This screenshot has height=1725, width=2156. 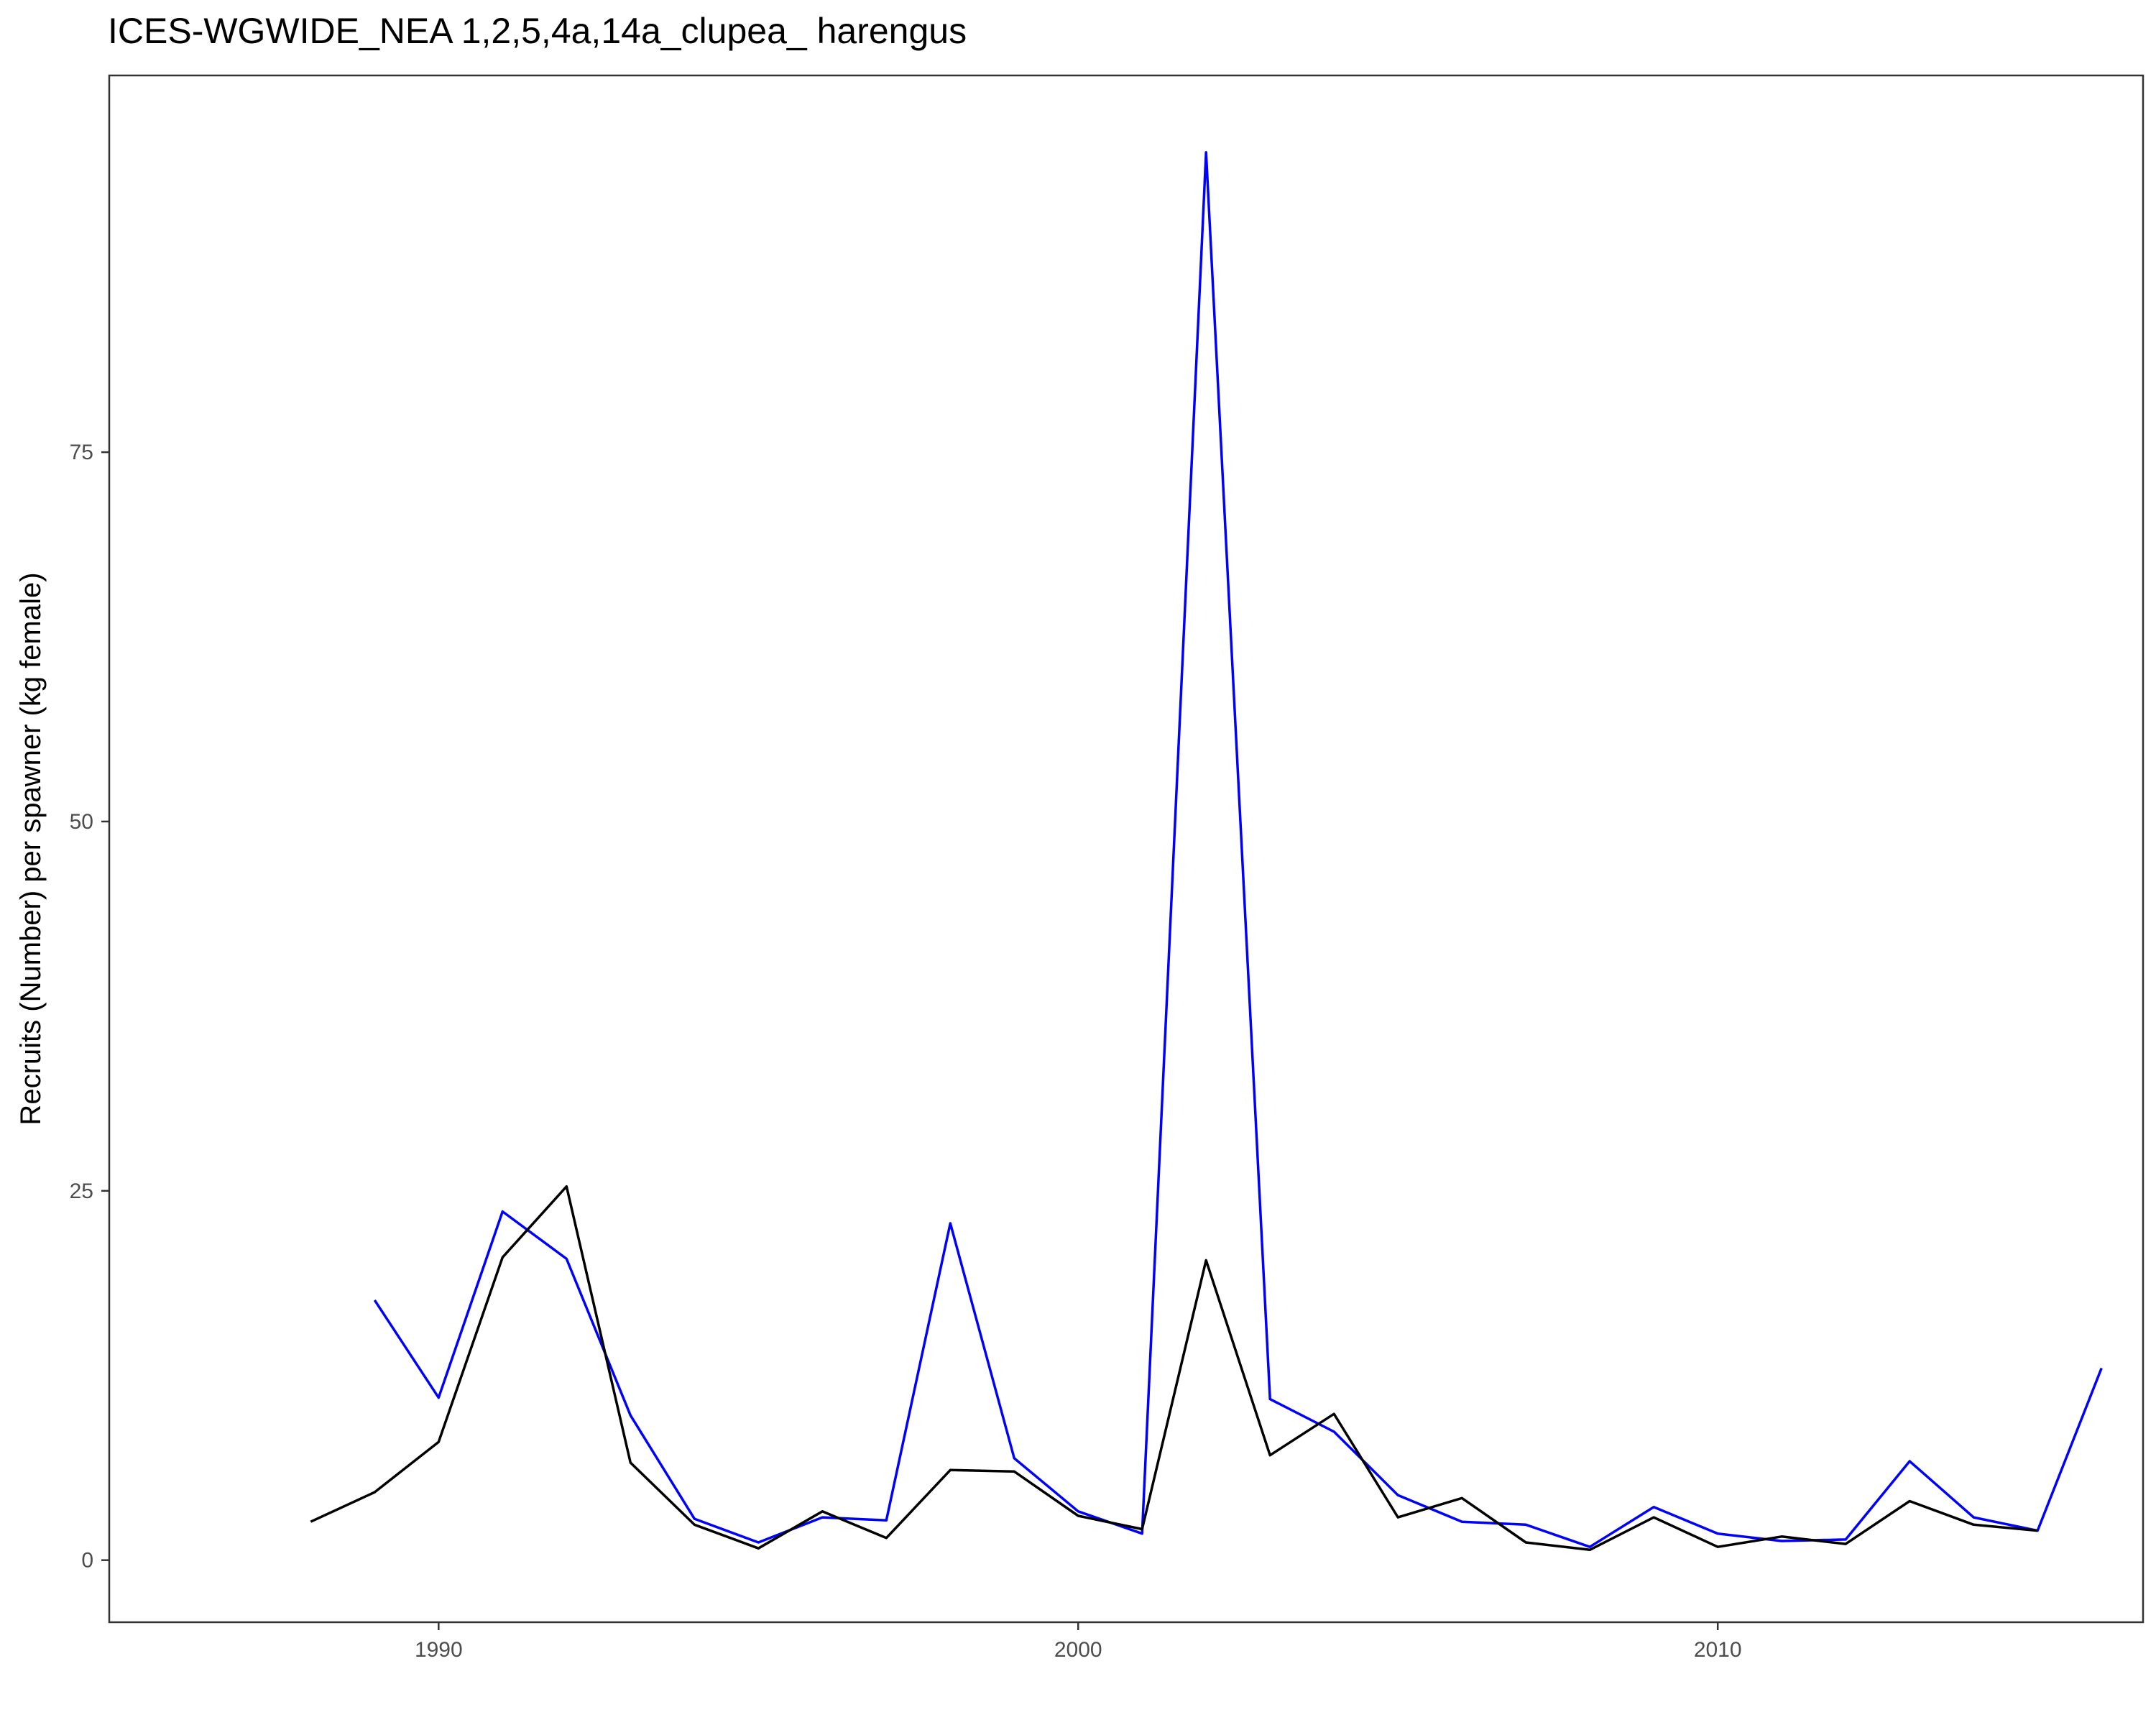 I want to click on y-axis-ticks: 0 25 50 75, so click(x=90, y=1007).